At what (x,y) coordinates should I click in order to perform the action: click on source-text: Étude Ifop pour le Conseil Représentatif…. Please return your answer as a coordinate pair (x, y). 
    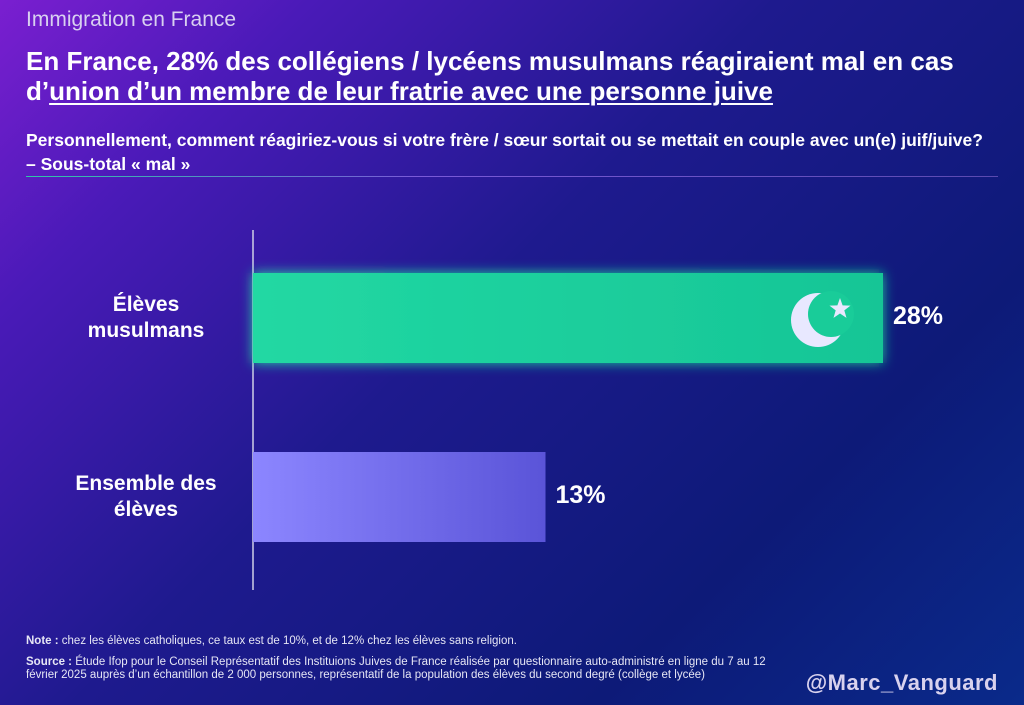
    Looking at the image, I should click on (396, 668).